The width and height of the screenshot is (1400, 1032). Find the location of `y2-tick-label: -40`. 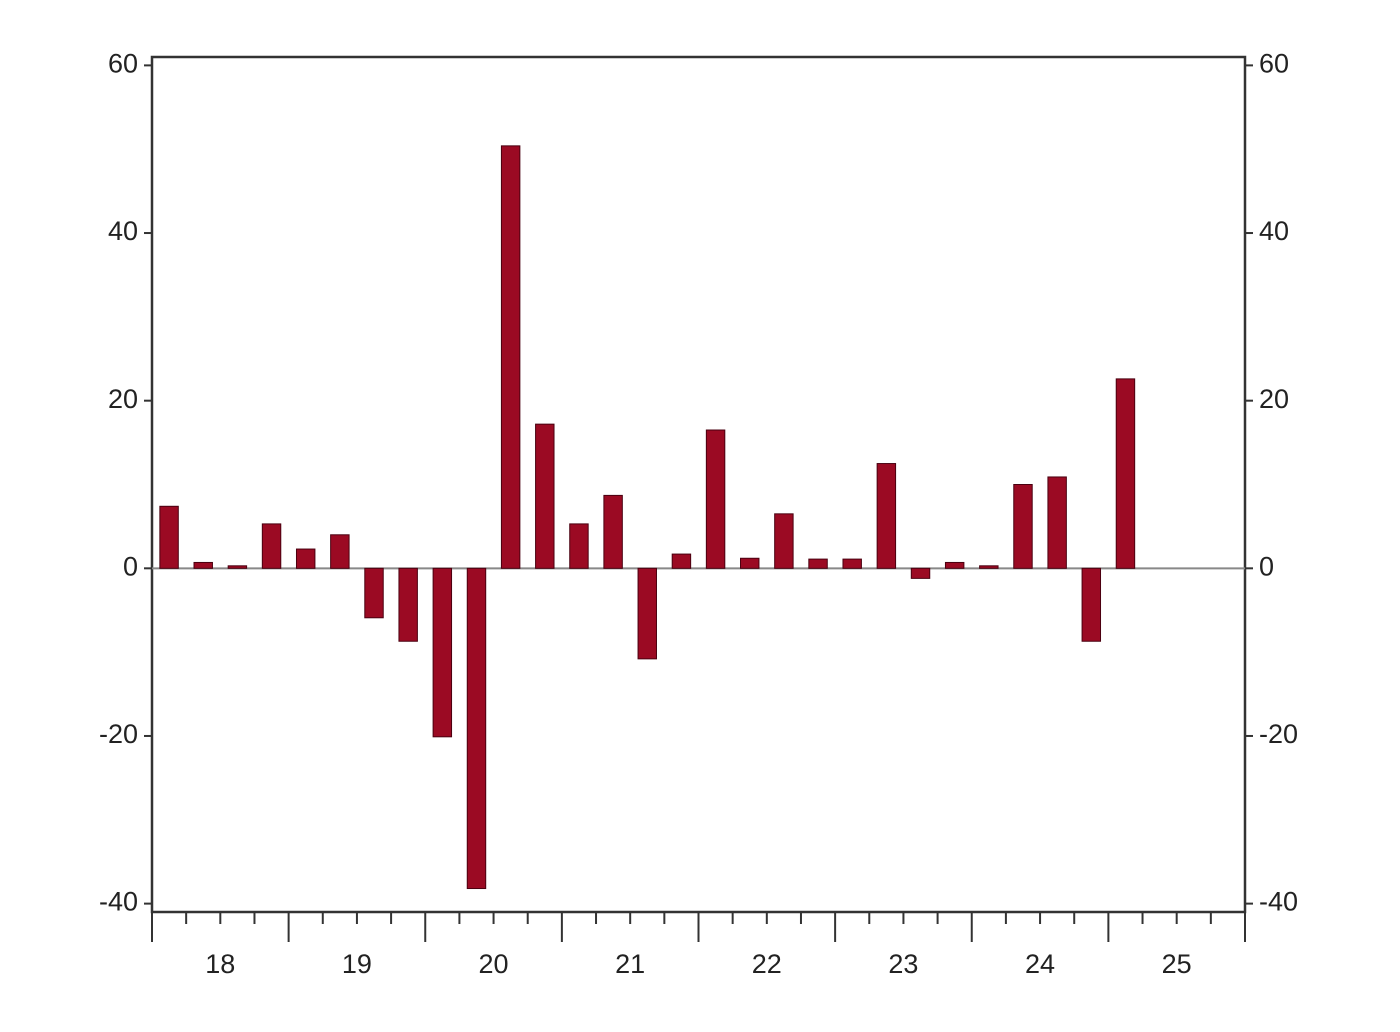

y2-tick-label: -40 is located at coordinates (1278, 902).